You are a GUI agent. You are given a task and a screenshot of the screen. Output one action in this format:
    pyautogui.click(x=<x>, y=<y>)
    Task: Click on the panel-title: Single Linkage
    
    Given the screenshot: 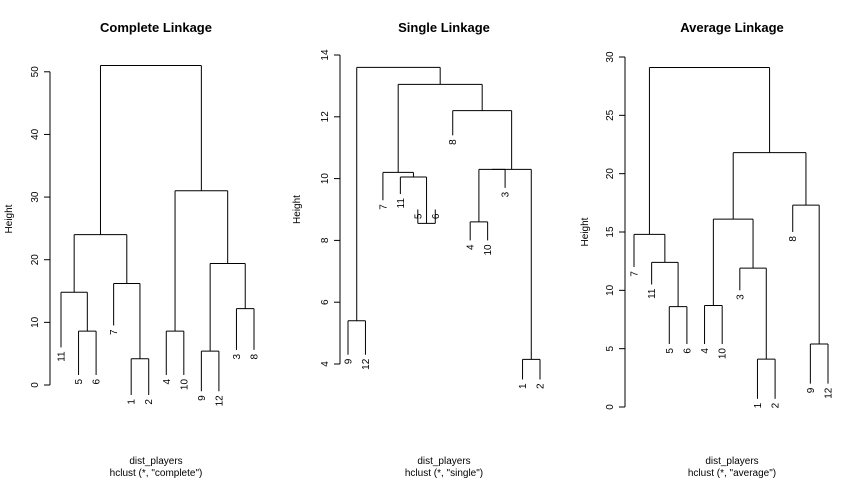 What is the action you would take?
    pyautogui.click(x=444, y=27)
    